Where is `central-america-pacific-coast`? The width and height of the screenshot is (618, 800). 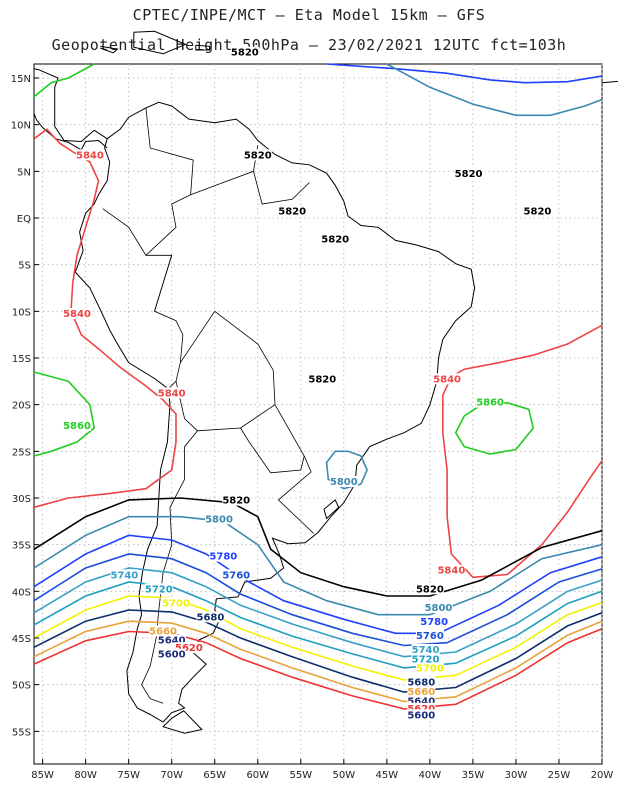
central-america-pacific-coast is located at coordinates (70, 132).